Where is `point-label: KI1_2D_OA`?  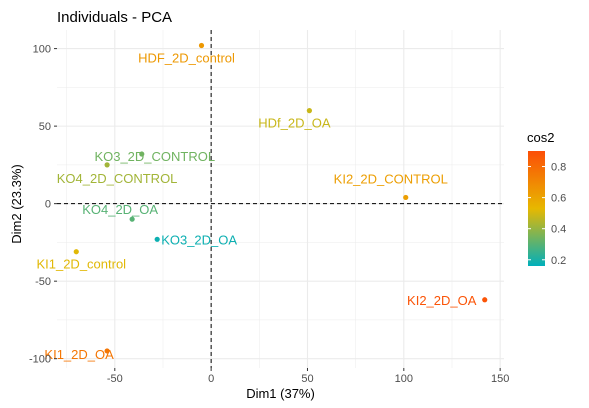 point-label: KI1_2D_OA is located at coordinates (79, 354).